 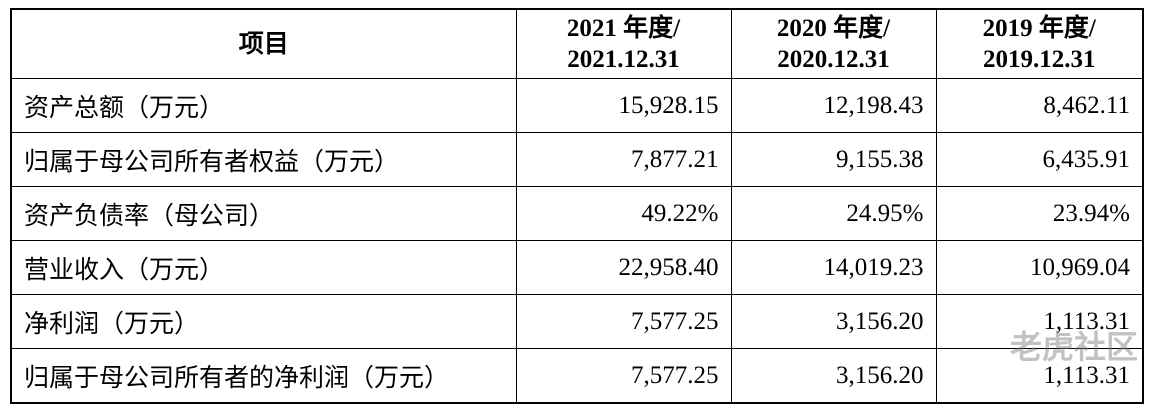 I want to click on table-row: 资产负债率（母公司） 49.22% 24.95% 23.94%, so click(x=577, y=213).